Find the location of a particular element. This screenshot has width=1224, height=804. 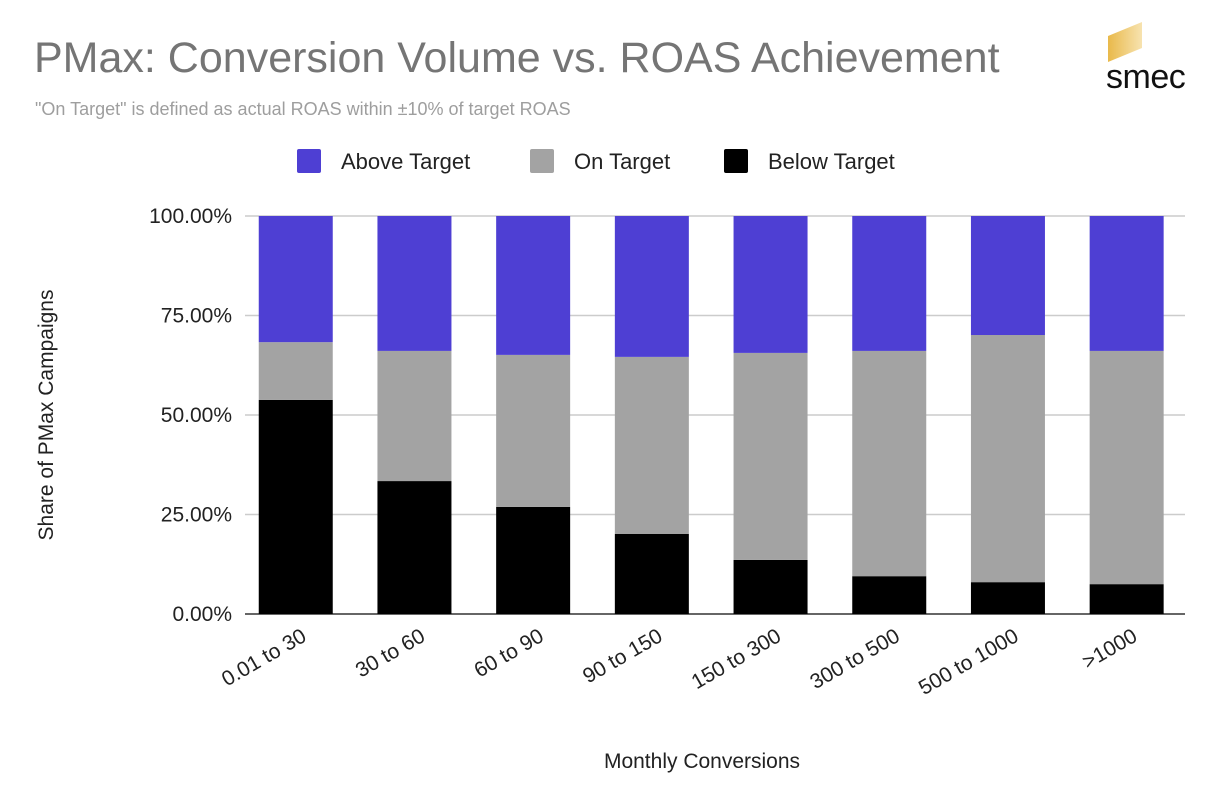

legend-label: Above Target is located at coordinates (405, 161).